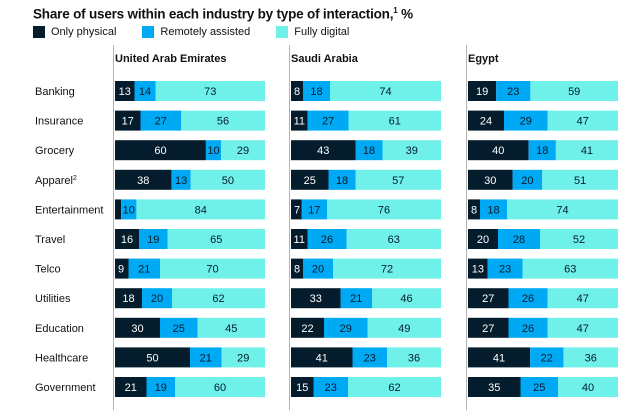 The height and width of the screenshot is (410, 628). Describe the element at coordinates (322, 358) in the screenshot. I see `data-label-saudi-arabia-healthcare-only-physical: 41` at that location.